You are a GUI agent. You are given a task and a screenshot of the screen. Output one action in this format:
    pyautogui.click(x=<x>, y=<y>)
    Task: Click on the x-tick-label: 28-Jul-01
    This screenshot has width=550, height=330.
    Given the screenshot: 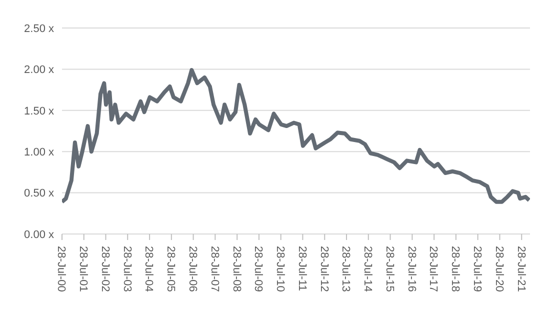 What is the action you would take?
    pyautogui.click(x=83, y=269)
    